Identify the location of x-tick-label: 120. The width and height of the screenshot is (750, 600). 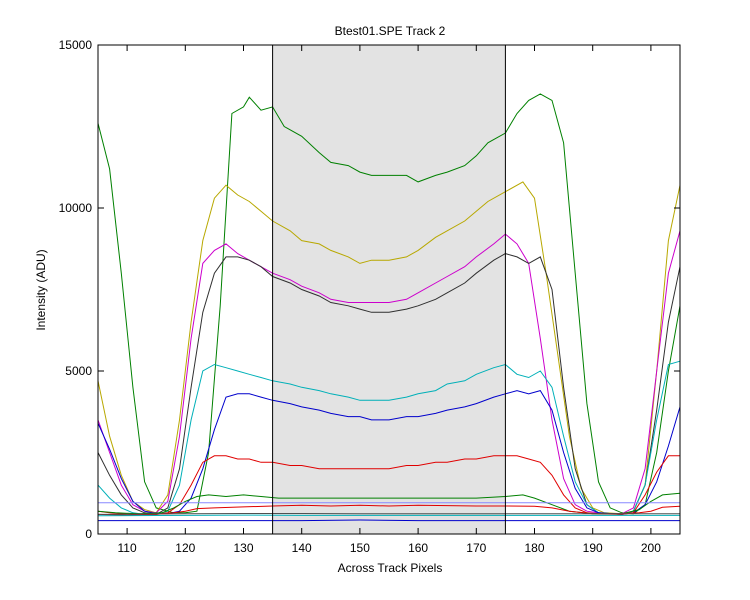
(185, 548).